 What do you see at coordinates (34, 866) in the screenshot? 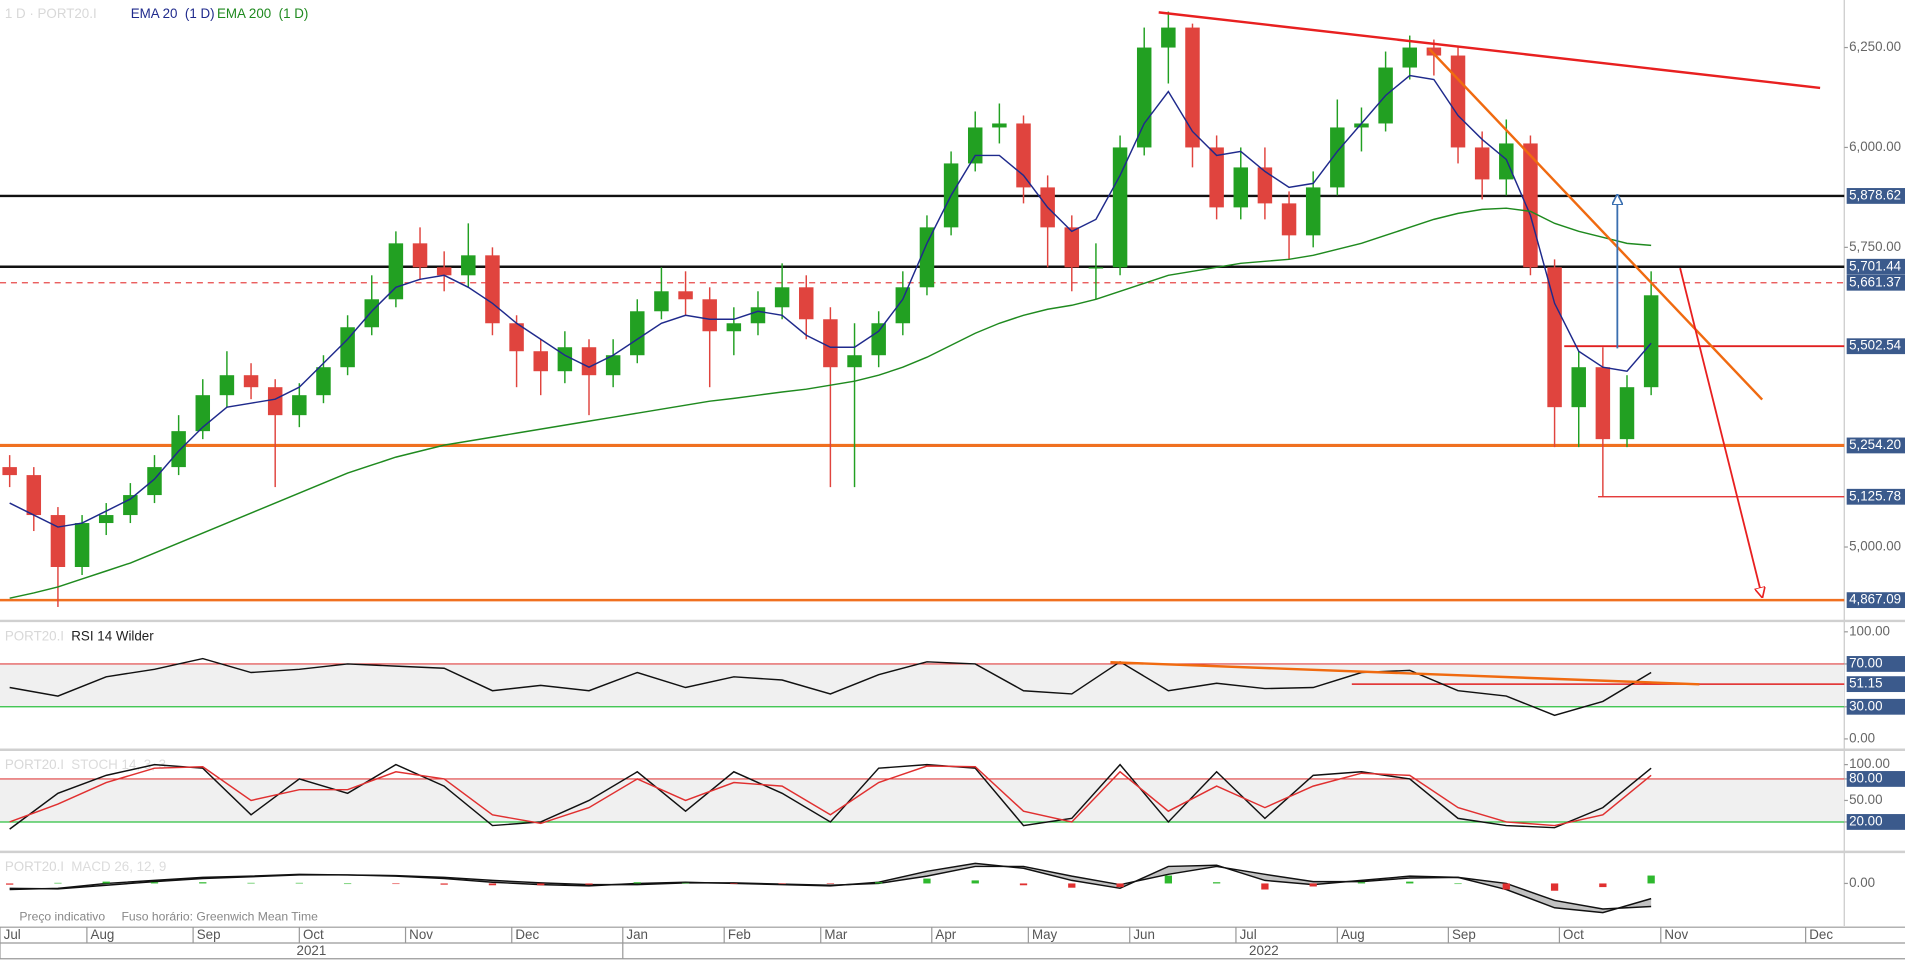
I see `pane-title: PORT20.I` at bounding box center [34, 866].